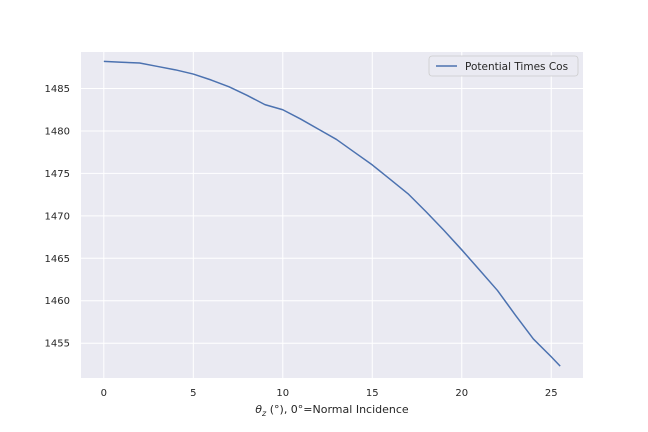 The width and height of the screenshot is (648, 432). I want to click on legend-box, so click(503, 66).